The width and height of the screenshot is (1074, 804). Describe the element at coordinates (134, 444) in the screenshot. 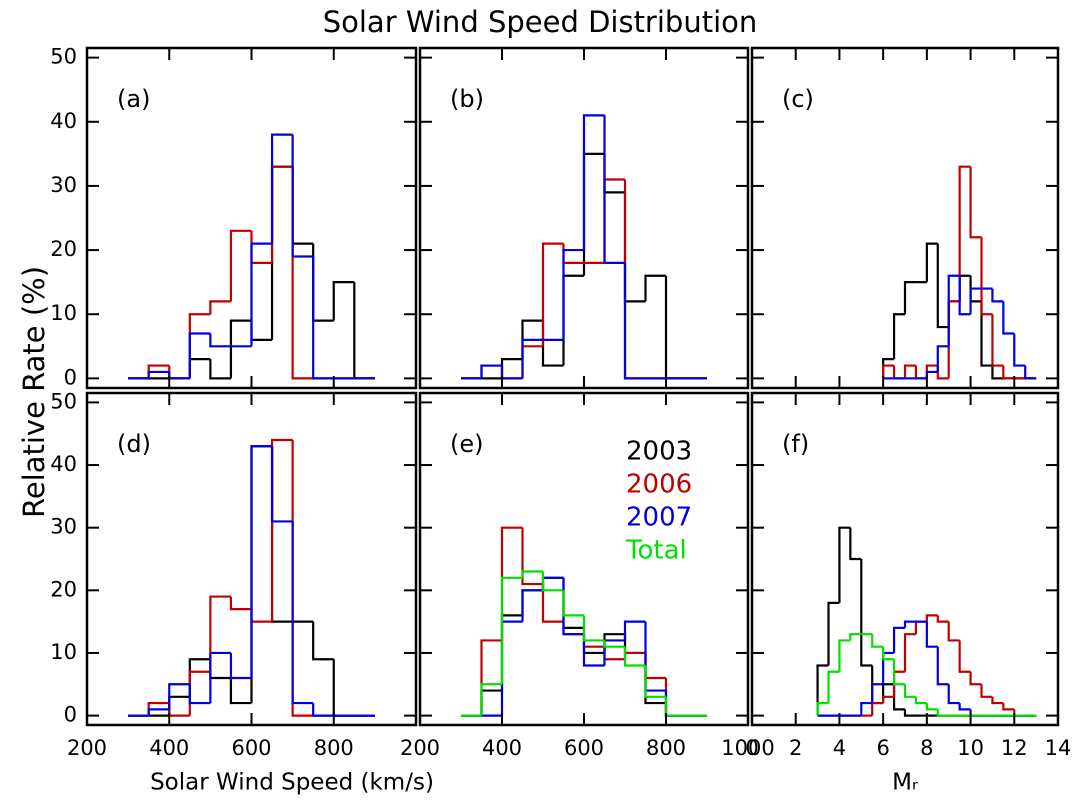

I see `panel-label: (d)` at that location.